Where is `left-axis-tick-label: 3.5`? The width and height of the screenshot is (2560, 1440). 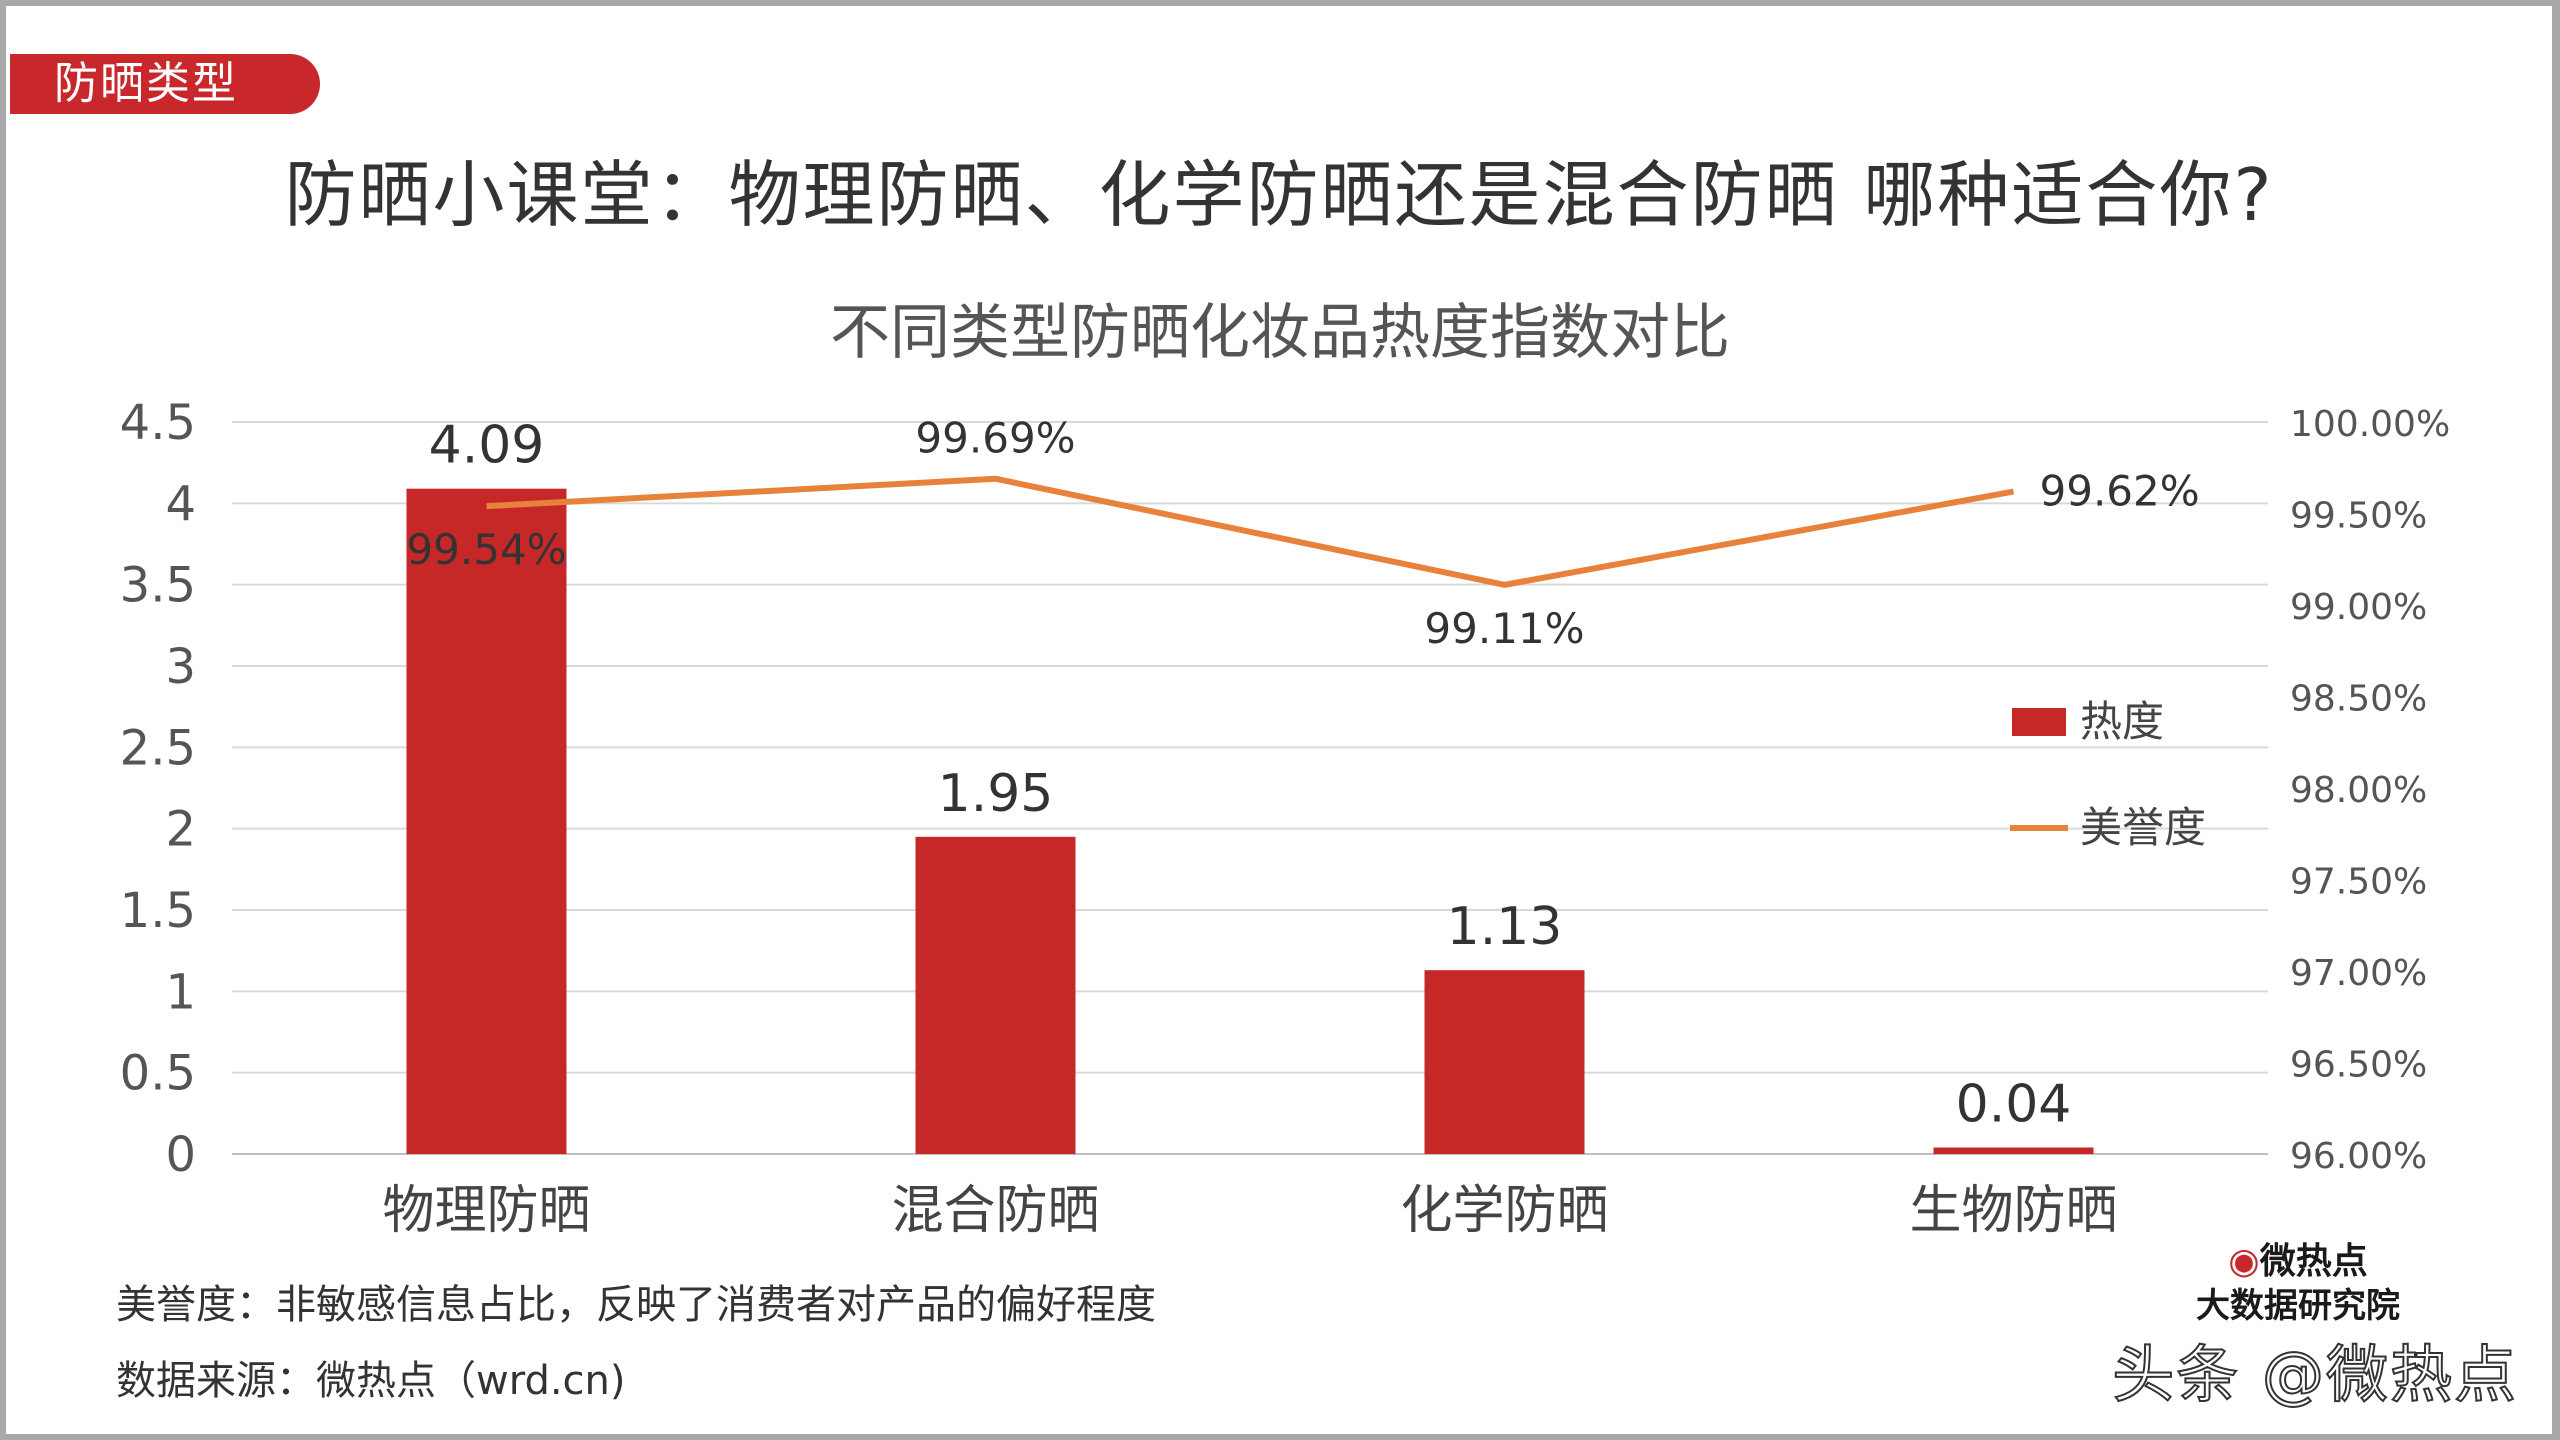
left-axis-tick-label: 3.5 is located at coordinates (158, 586).